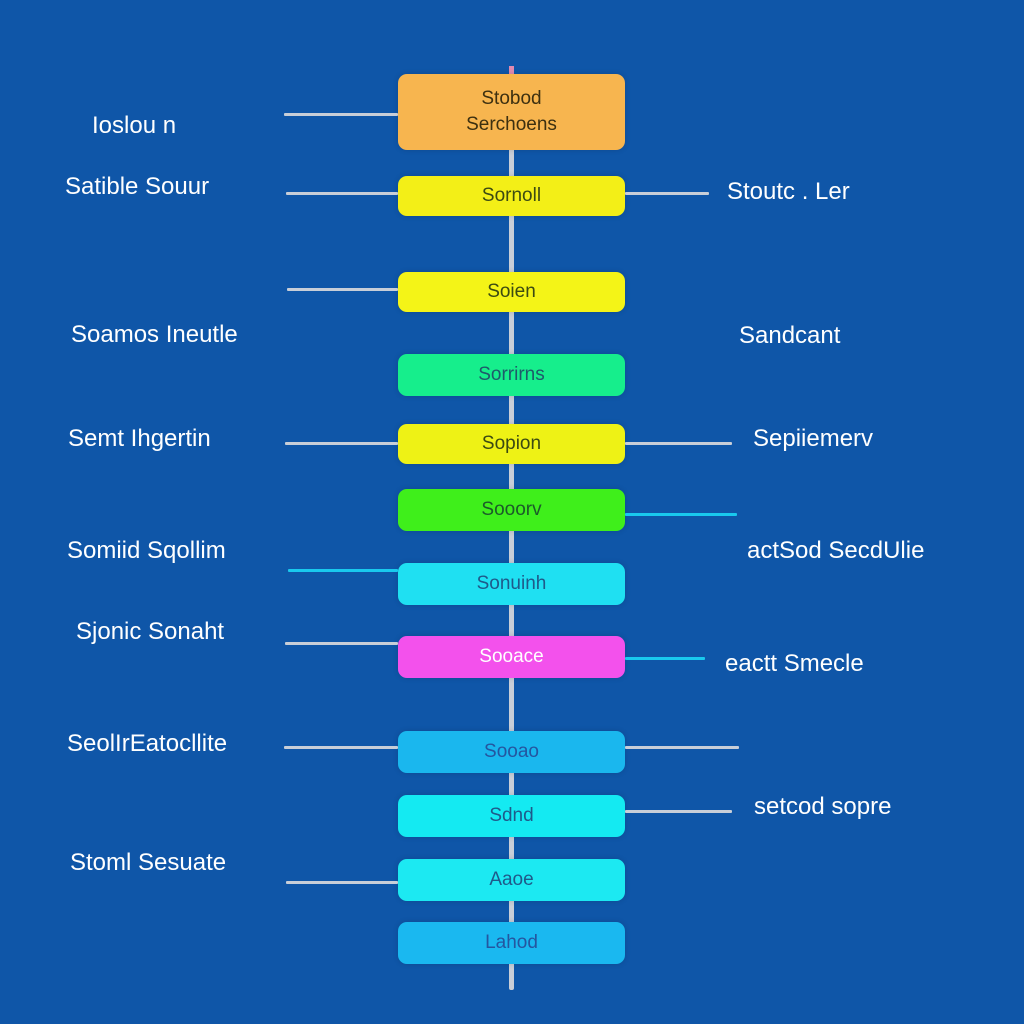 Image resolution: width=1024 pixels, height=1024 pixels. I want to click on stage-box-3: Soien, so click(511, 292).